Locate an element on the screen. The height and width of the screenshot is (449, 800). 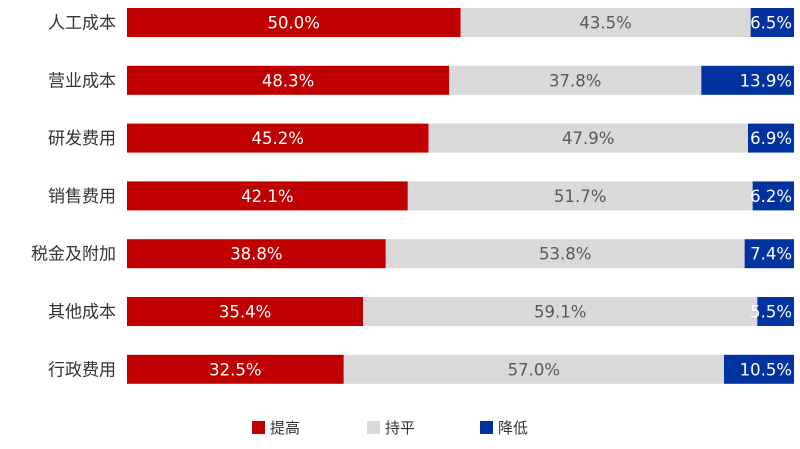
data-label: 35.4% is located at coordinates (245, 312).